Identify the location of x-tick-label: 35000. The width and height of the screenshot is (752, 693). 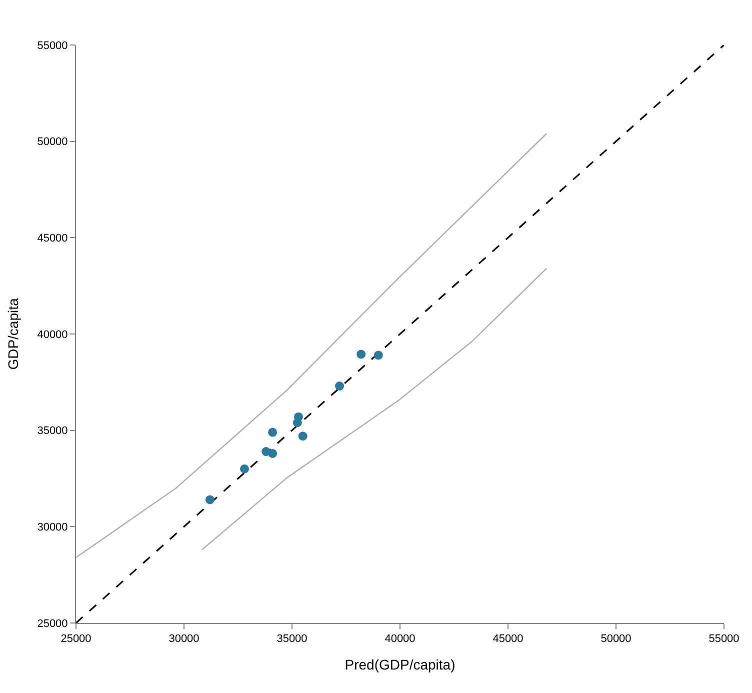
(292, 639).